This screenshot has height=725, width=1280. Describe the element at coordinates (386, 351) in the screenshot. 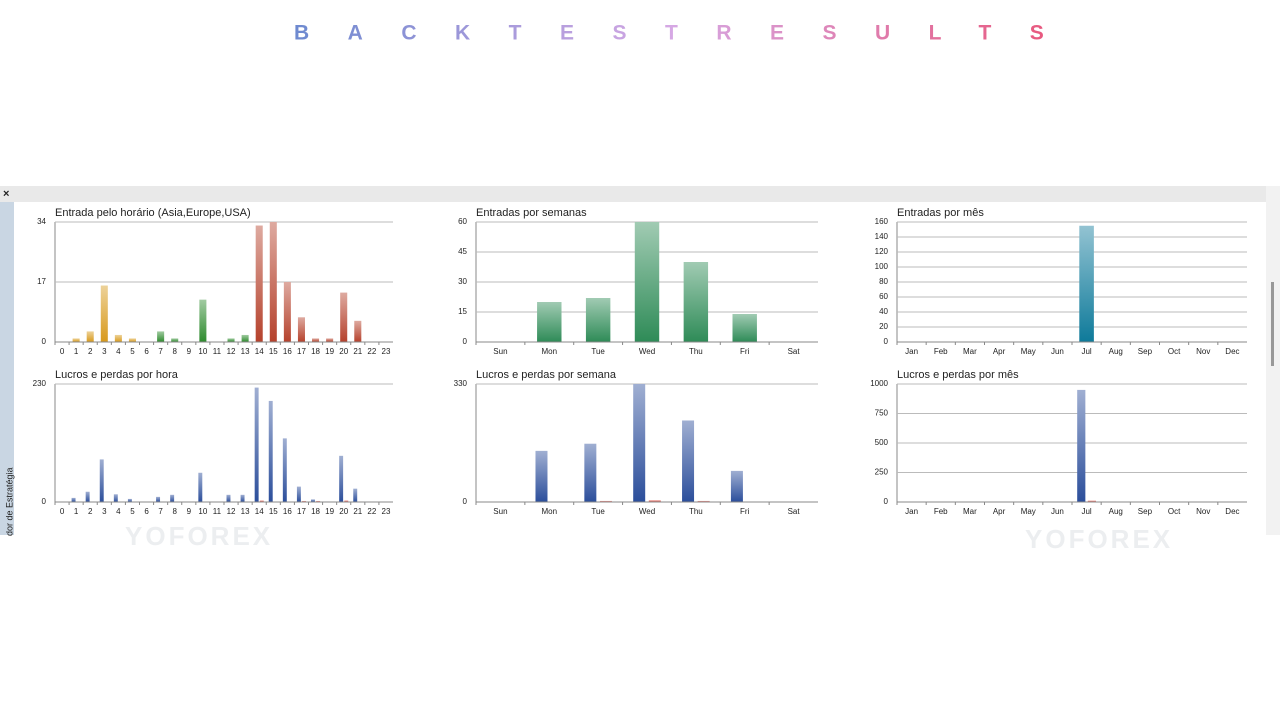

I see `x-tick-label: 23` at that location.